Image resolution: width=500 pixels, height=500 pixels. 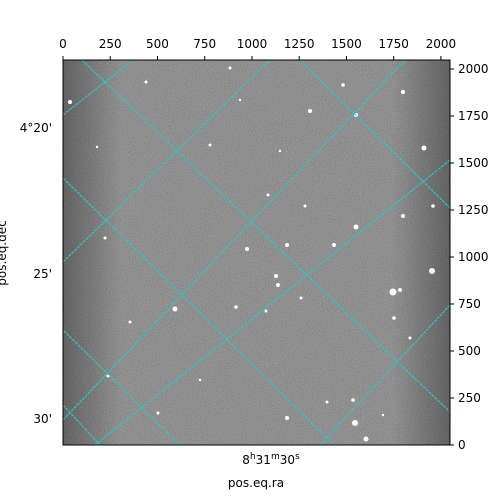 I want to click on top-tick-label: 2000, so click(x=441, y=44).